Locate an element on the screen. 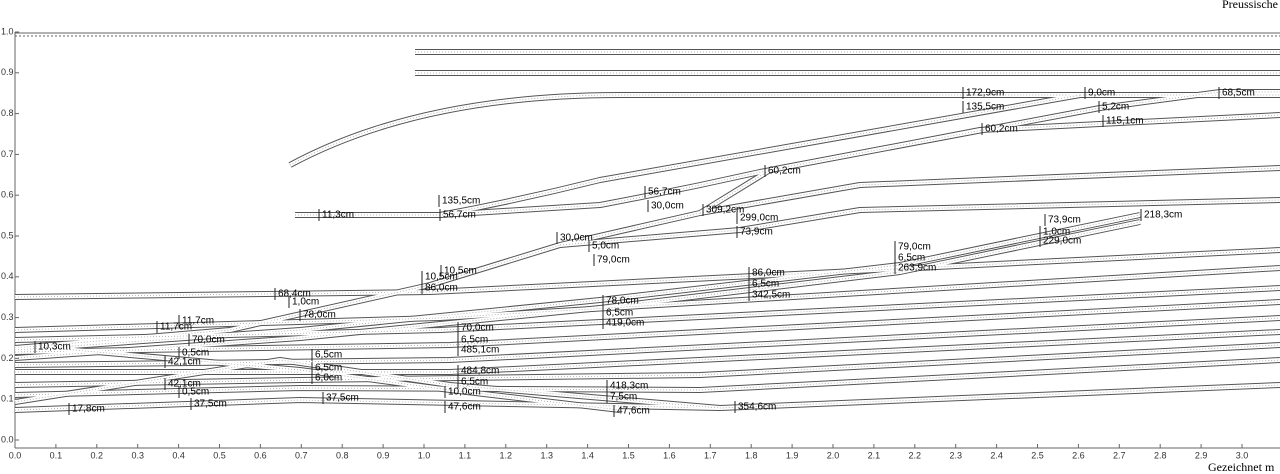 The image size is (1280, 474). x-tick-label: 0.3 is located at coordinates (137, 455).